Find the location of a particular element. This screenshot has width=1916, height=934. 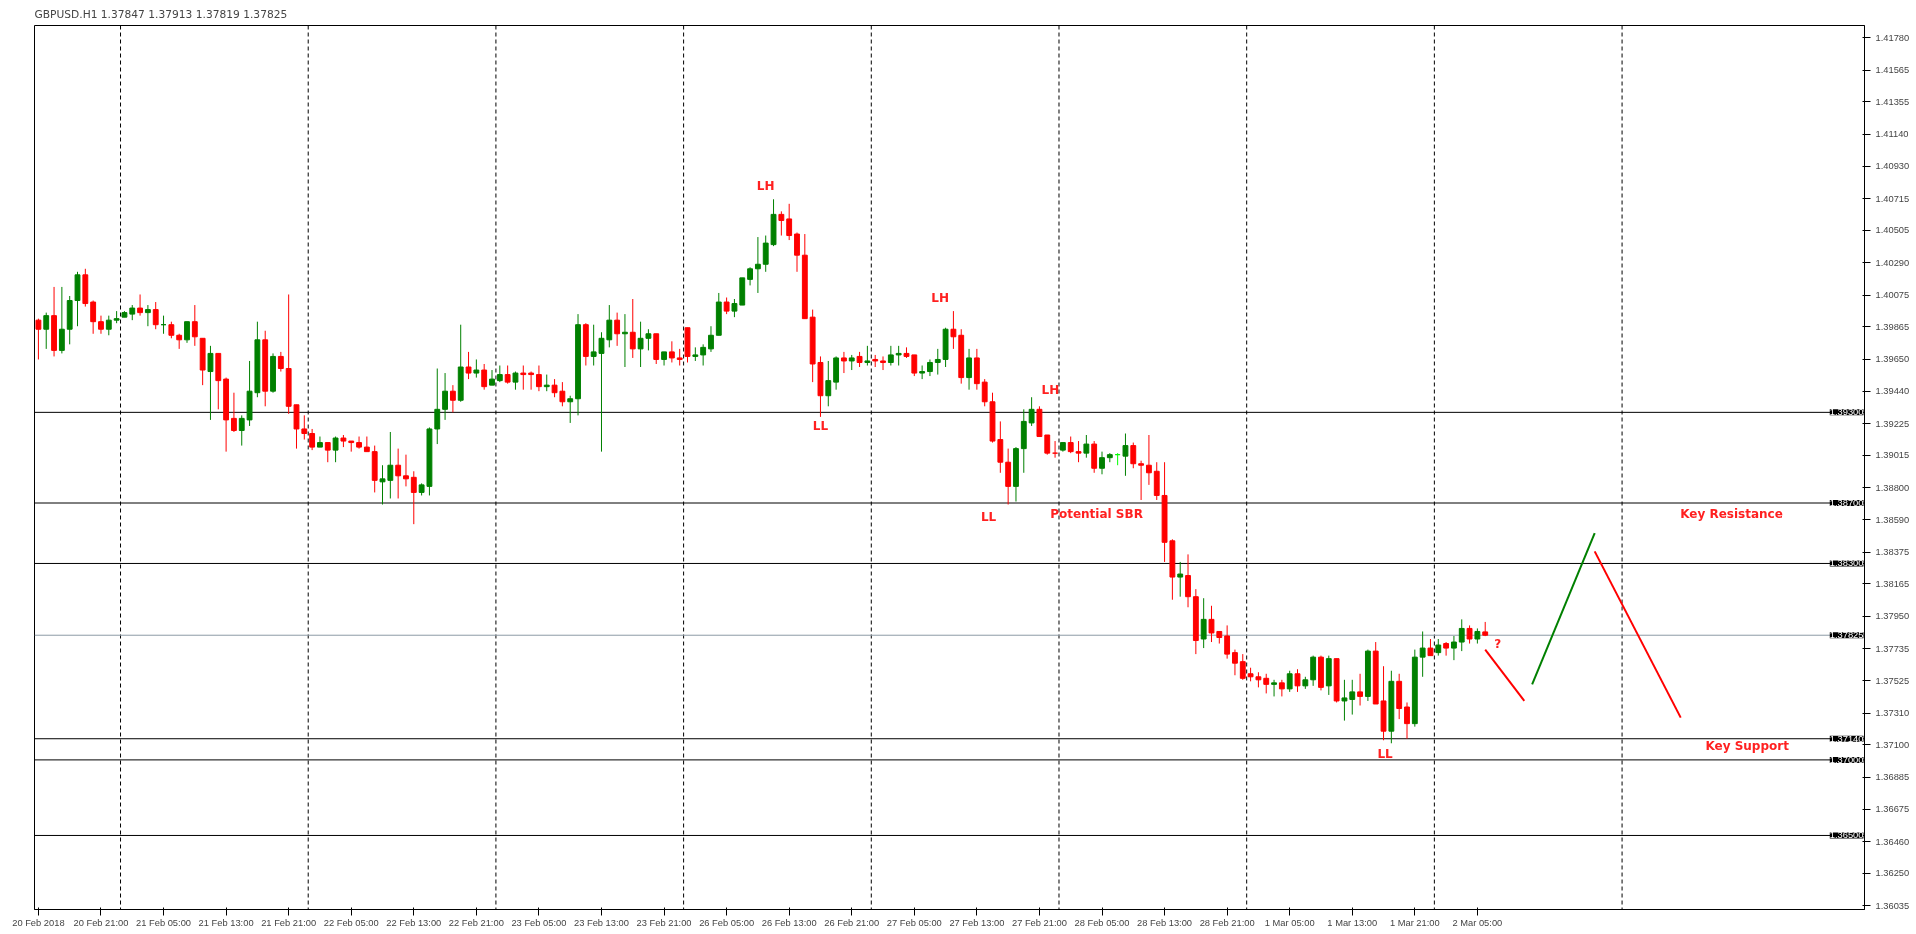

x-tick-label: 28 Feb 21:00 is located at coordinates (1227, 922).